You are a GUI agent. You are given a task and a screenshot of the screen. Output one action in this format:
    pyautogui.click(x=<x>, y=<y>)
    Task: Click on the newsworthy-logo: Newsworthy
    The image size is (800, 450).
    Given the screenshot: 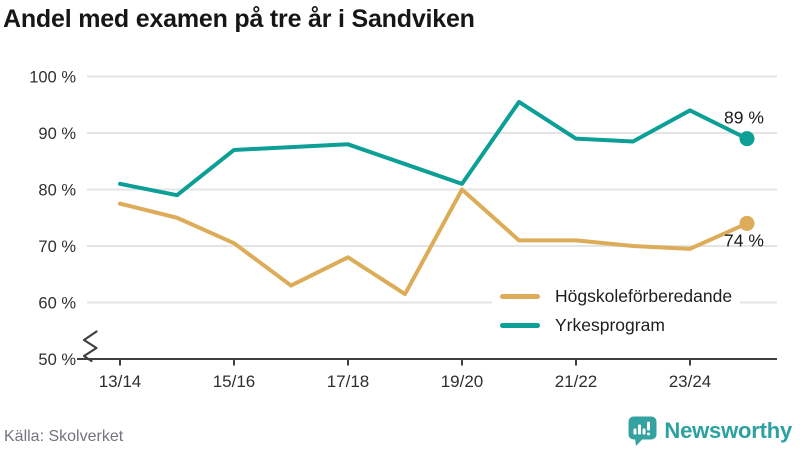 What is the action you would take?
    pyautogui.click(x=710, y=431)
    